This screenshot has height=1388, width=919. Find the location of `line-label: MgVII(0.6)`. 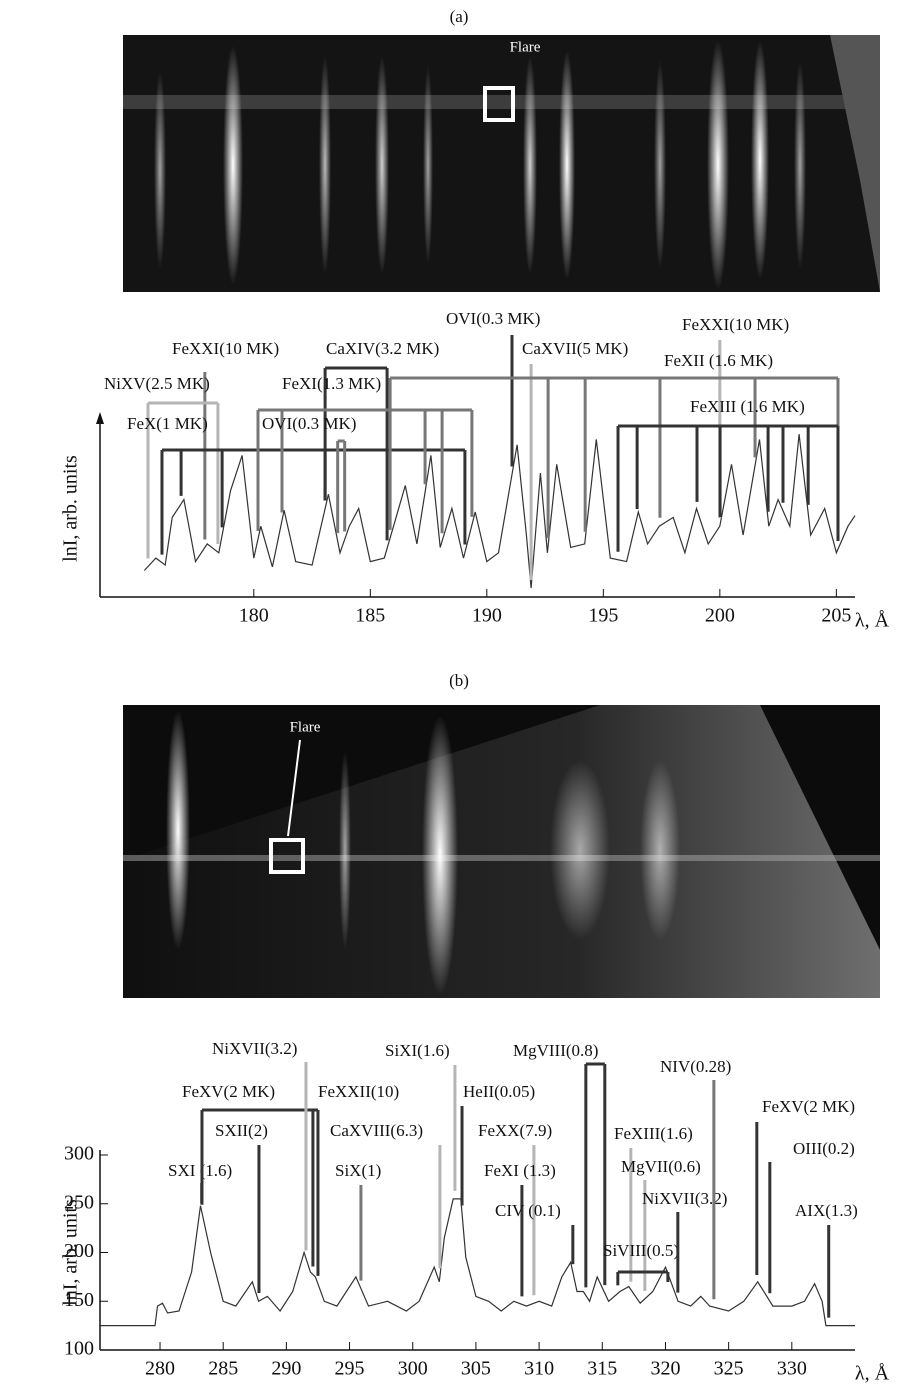

line-label: MgVII(0.6) is located at coordinates (661, 1166).